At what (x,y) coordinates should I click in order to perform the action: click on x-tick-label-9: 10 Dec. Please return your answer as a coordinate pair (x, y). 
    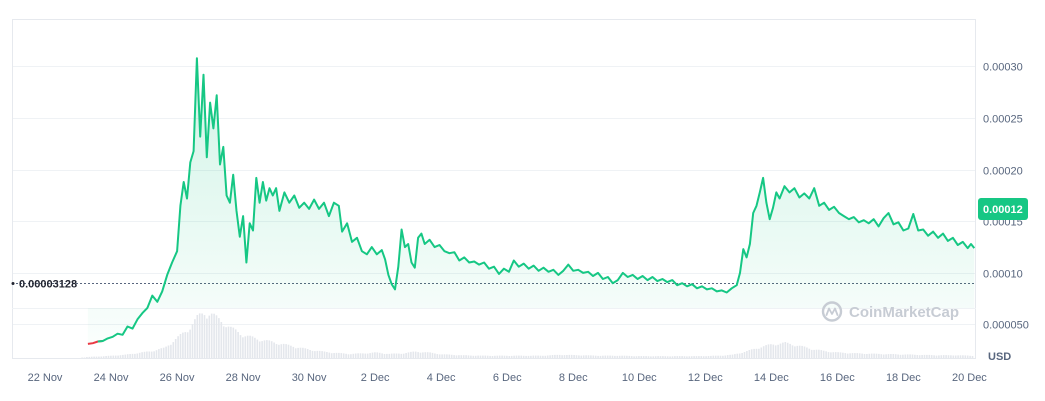
    Looking at the image, I should click on (639, 378).